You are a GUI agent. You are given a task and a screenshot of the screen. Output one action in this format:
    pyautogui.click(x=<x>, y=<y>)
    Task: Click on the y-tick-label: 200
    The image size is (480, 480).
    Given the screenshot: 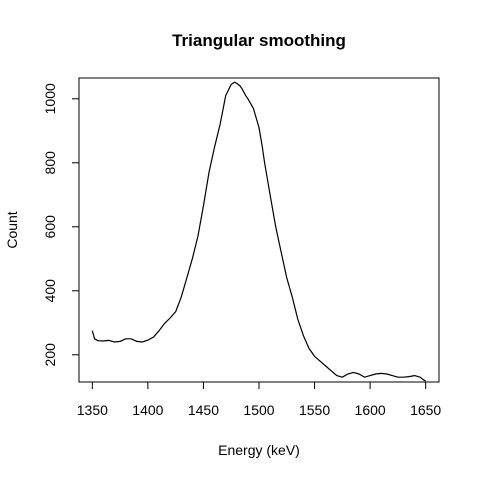 What is the action you would take?
    pyautogui.click(x=50, y=355)
    